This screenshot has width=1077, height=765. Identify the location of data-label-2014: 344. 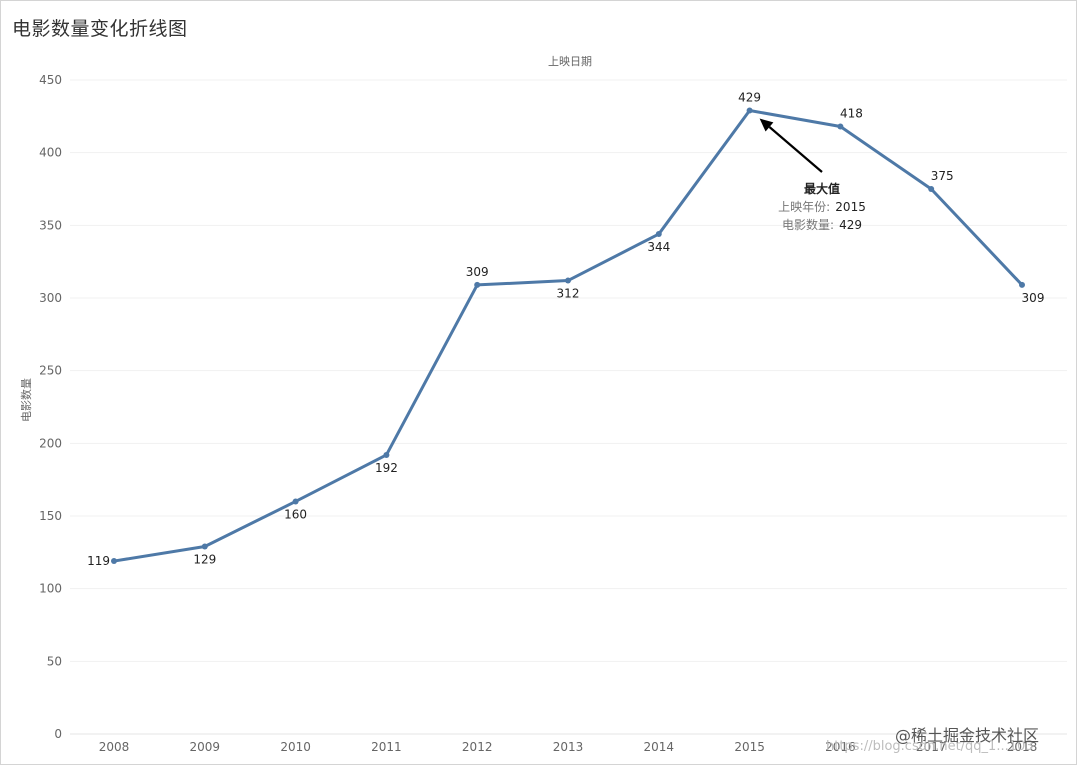
(658, 247).